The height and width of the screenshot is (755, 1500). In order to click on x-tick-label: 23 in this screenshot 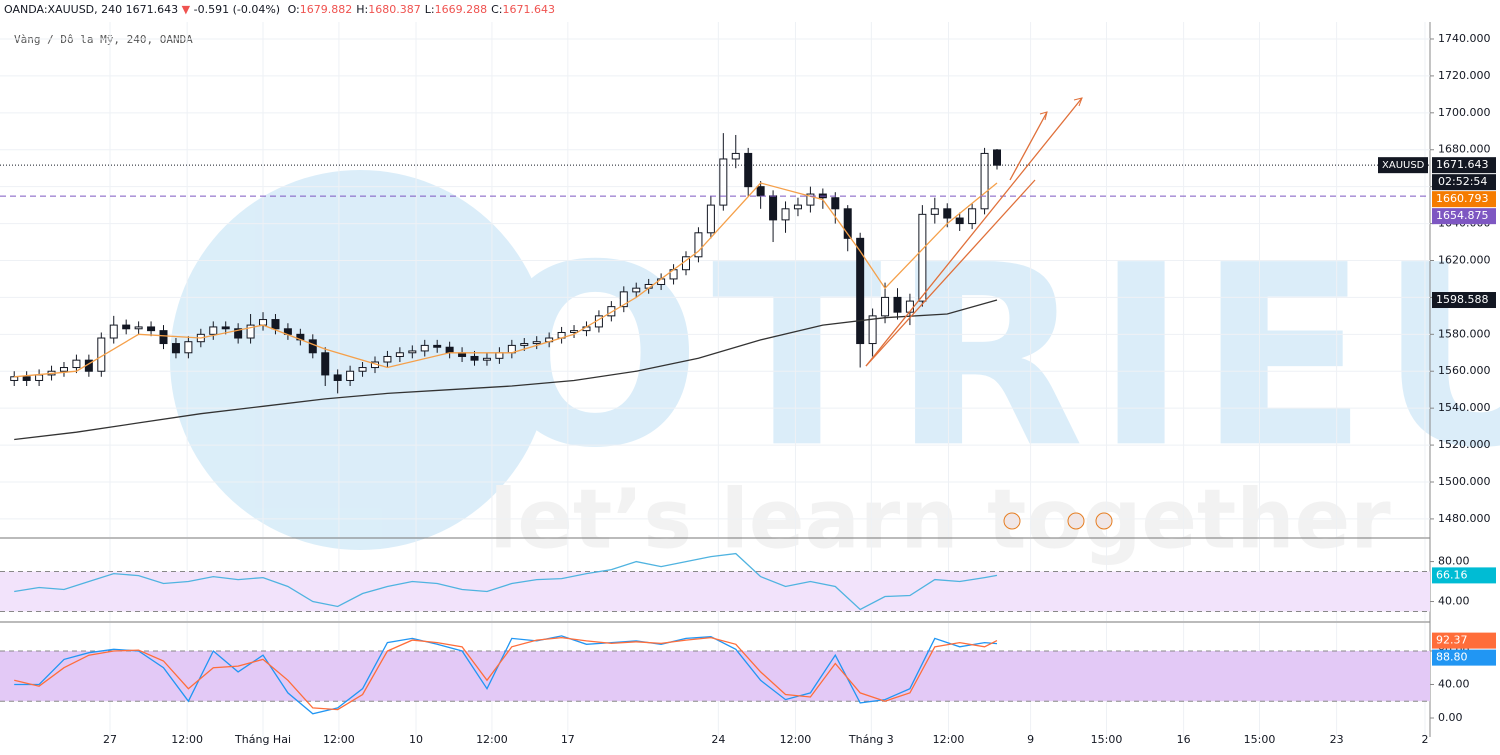, I will do `click(1337, 739)`.